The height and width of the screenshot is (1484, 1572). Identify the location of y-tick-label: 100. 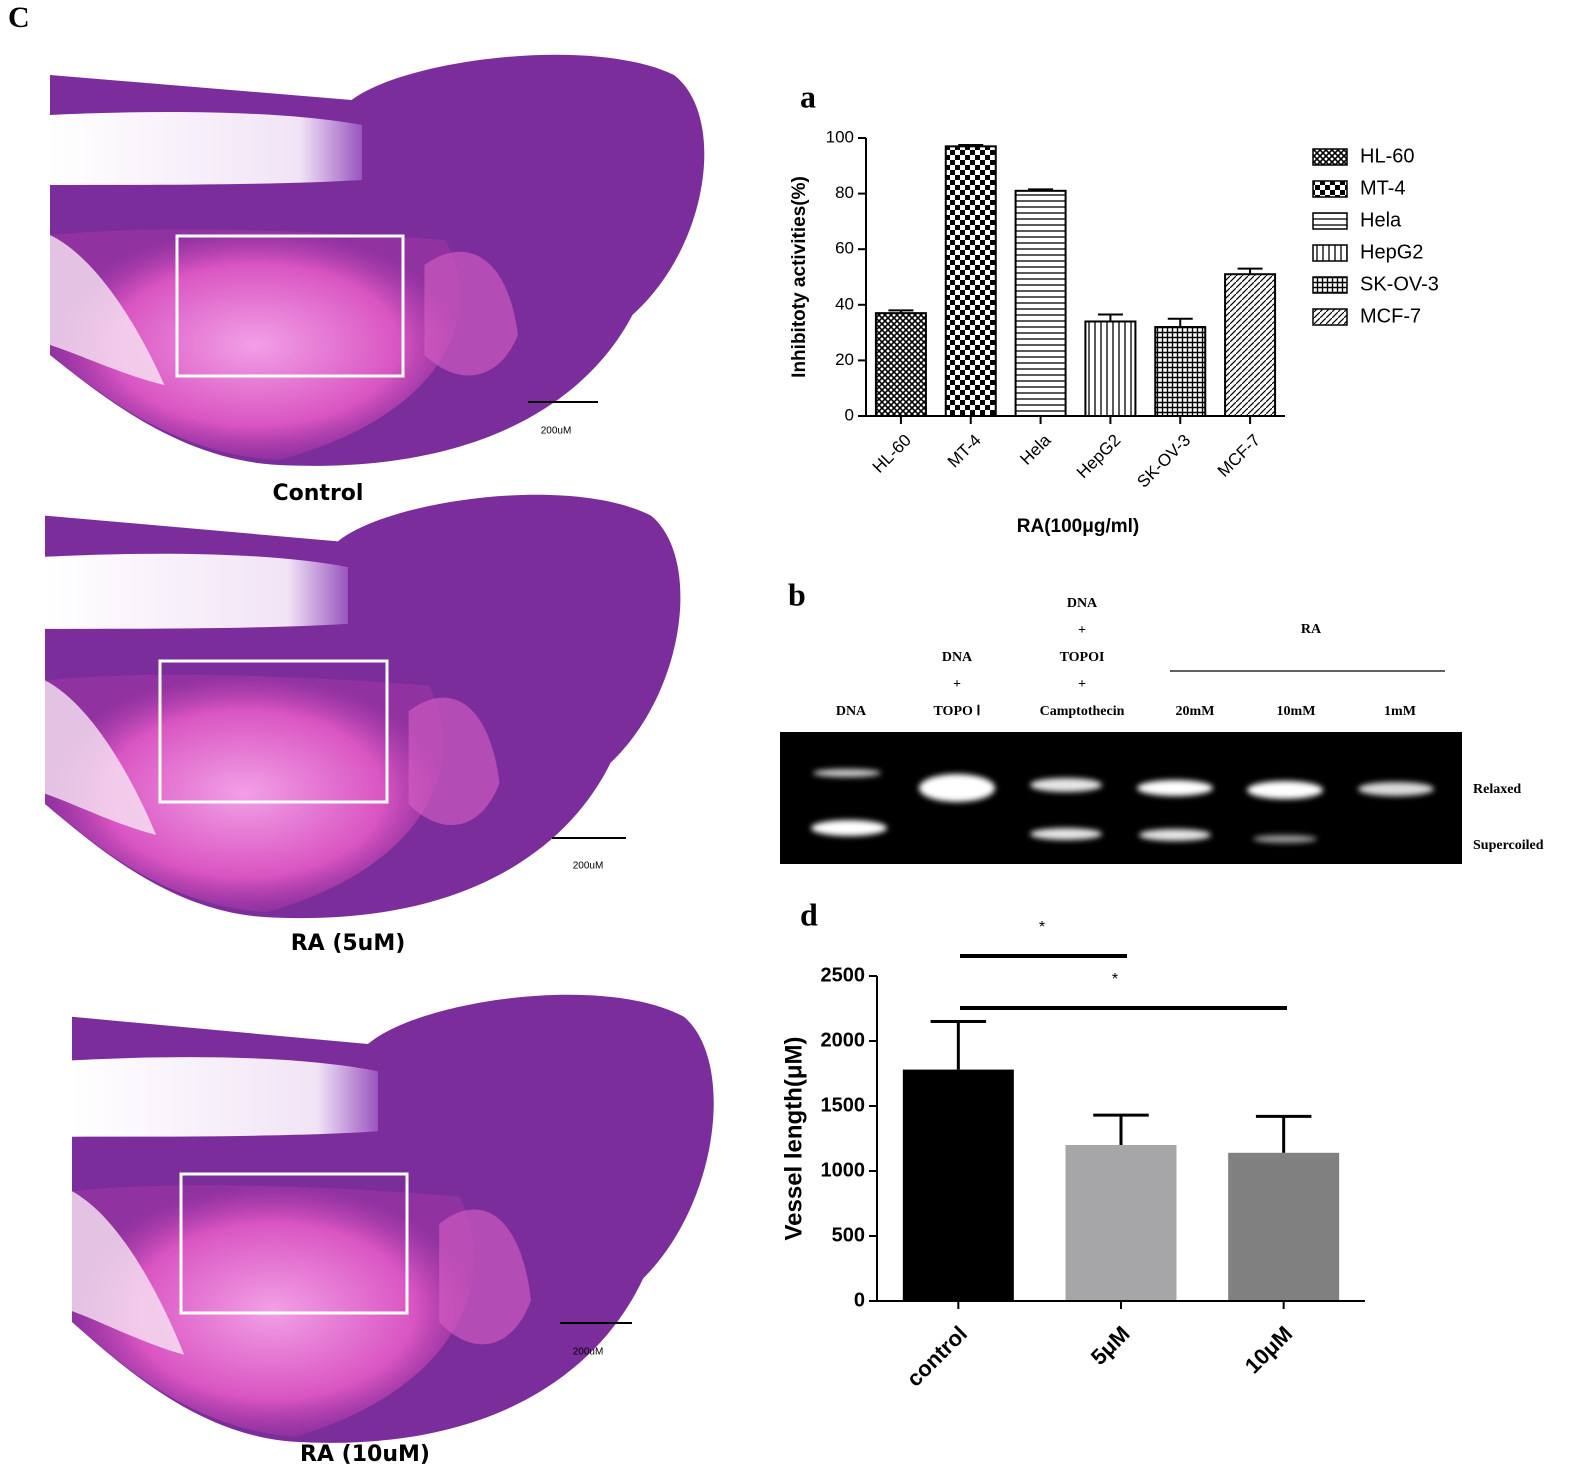
(840, 136).